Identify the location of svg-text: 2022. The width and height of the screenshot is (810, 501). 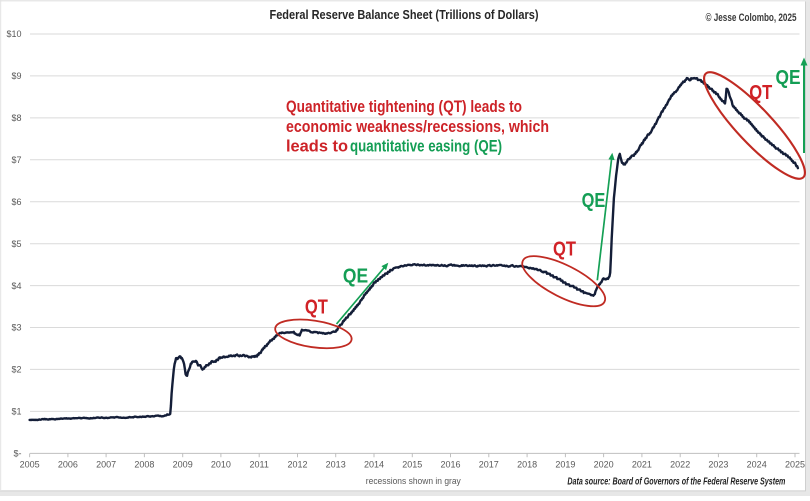
(680, 465).